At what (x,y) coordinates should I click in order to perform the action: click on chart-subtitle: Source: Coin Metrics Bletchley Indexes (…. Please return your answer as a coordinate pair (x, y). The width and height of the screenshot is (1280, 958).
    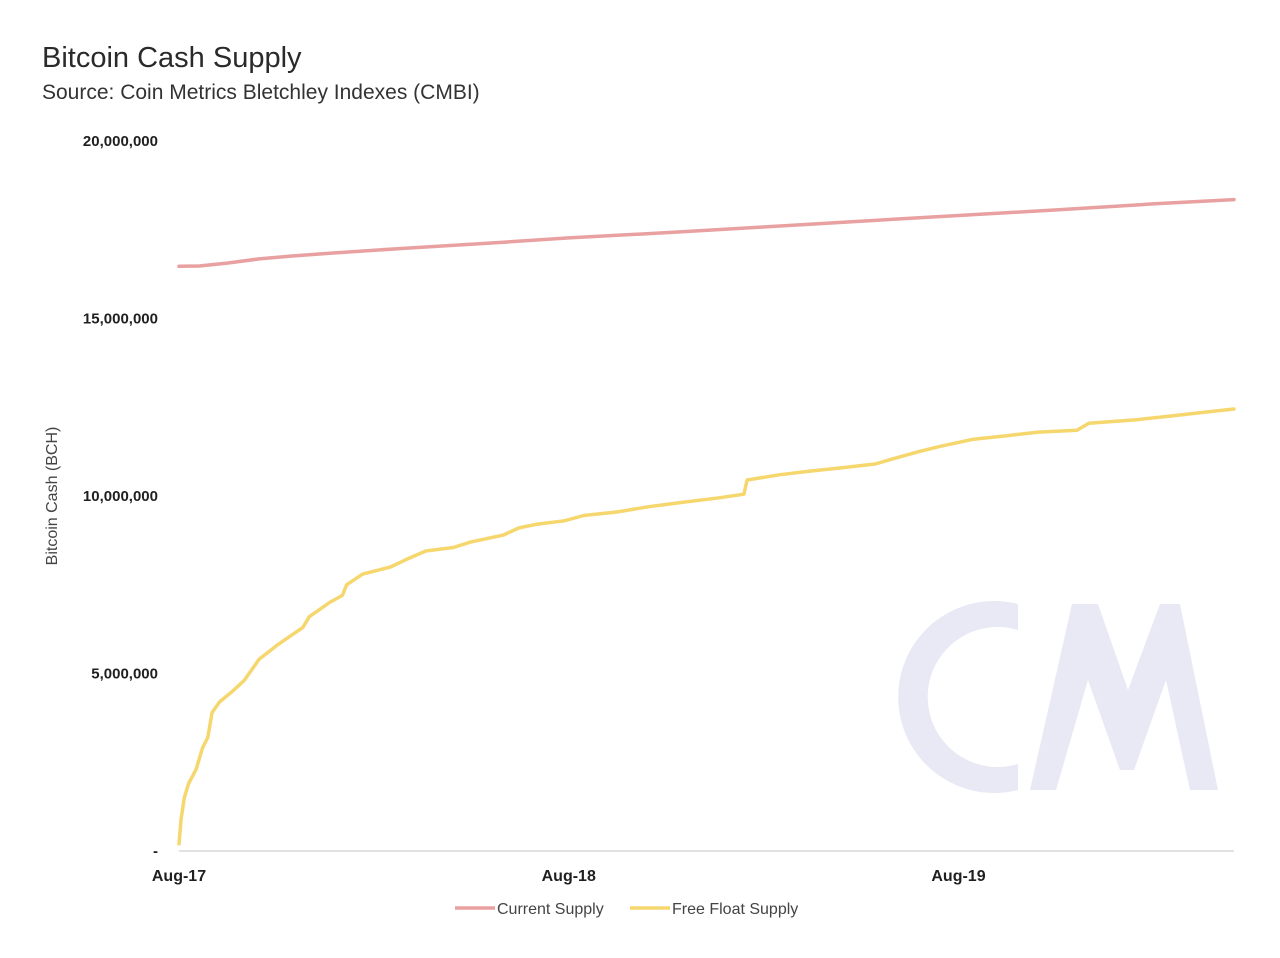
    Looking at the image, I should click on (261, 92).